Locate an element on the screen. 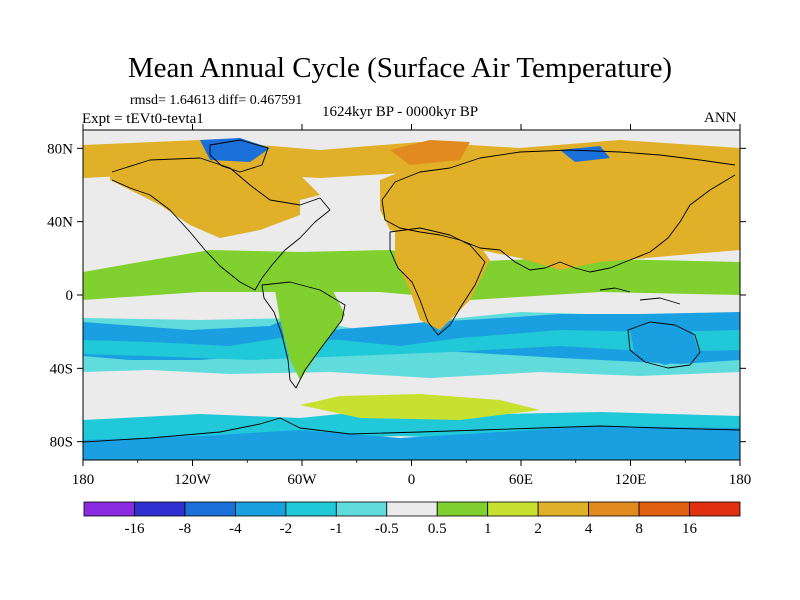 Image resolution: width=800 pixels, height=600 pixels. colorbar-label: 4 is located at coordinates (589, 529).